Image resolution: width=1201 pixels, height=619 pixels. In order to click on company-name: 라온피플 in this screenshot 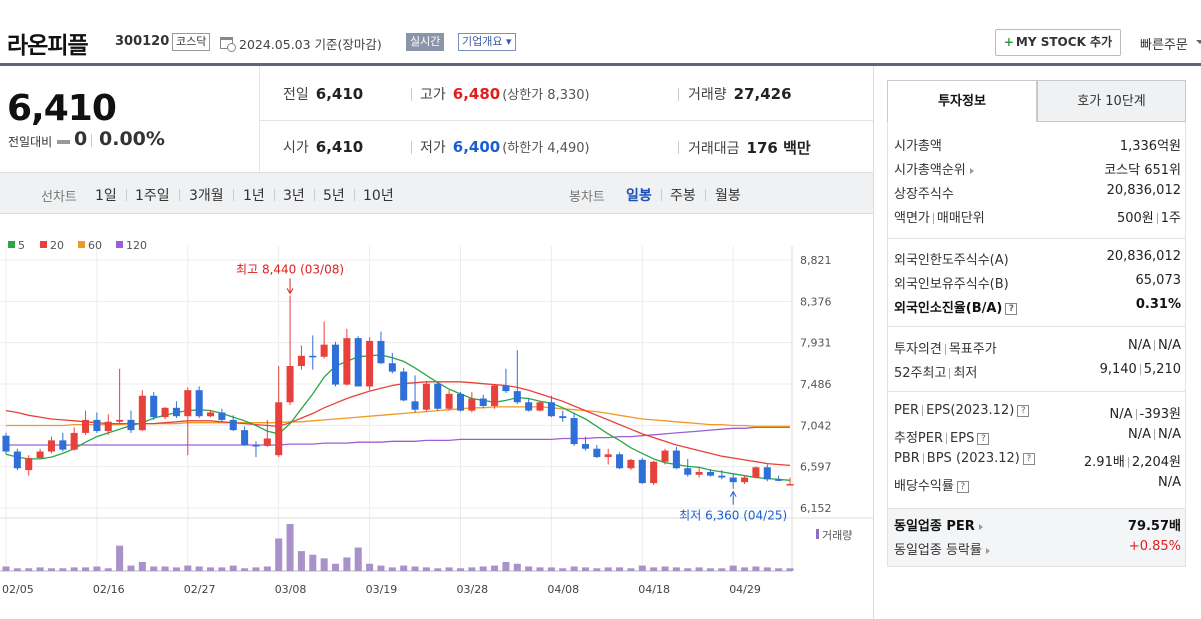, I will do `click(48, 46)`.